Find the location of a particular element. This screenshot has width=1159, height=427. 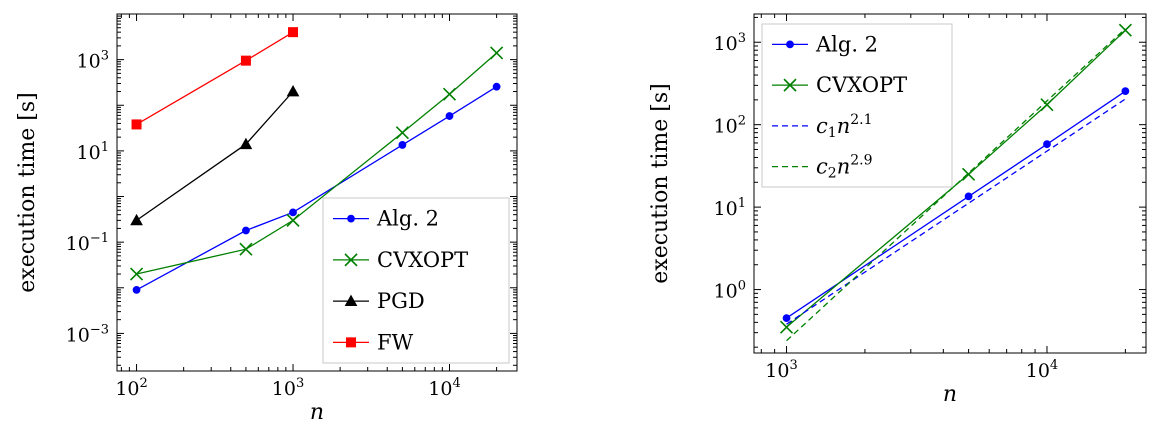

left-legend-label-alg-2: Alg. 2 is located at coordinates (407, 219).